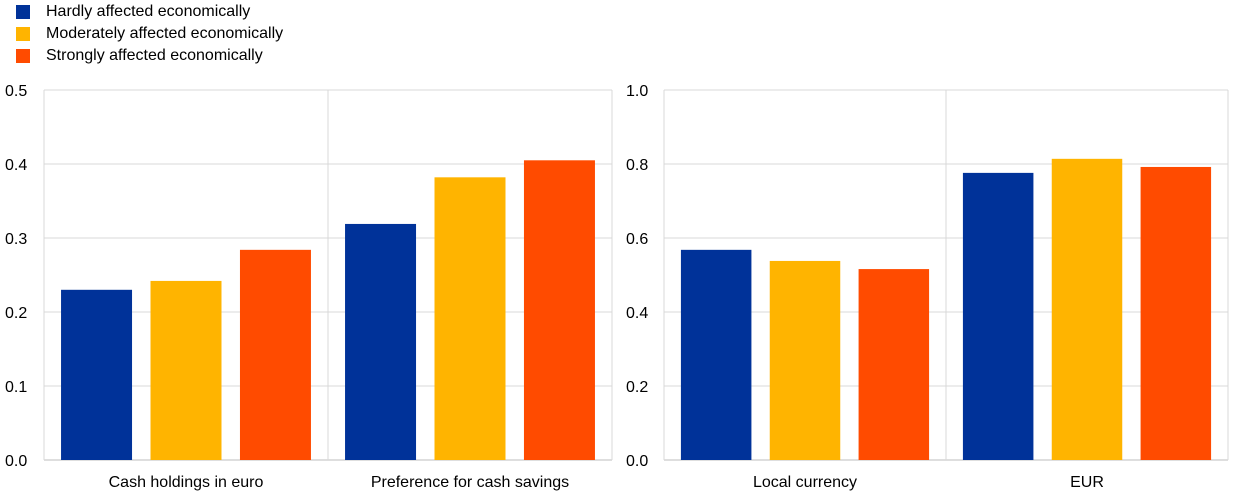  Describe the element at coordinates (1087, 482) in the screenshot. I see `x-category-label: EUR` at that location.